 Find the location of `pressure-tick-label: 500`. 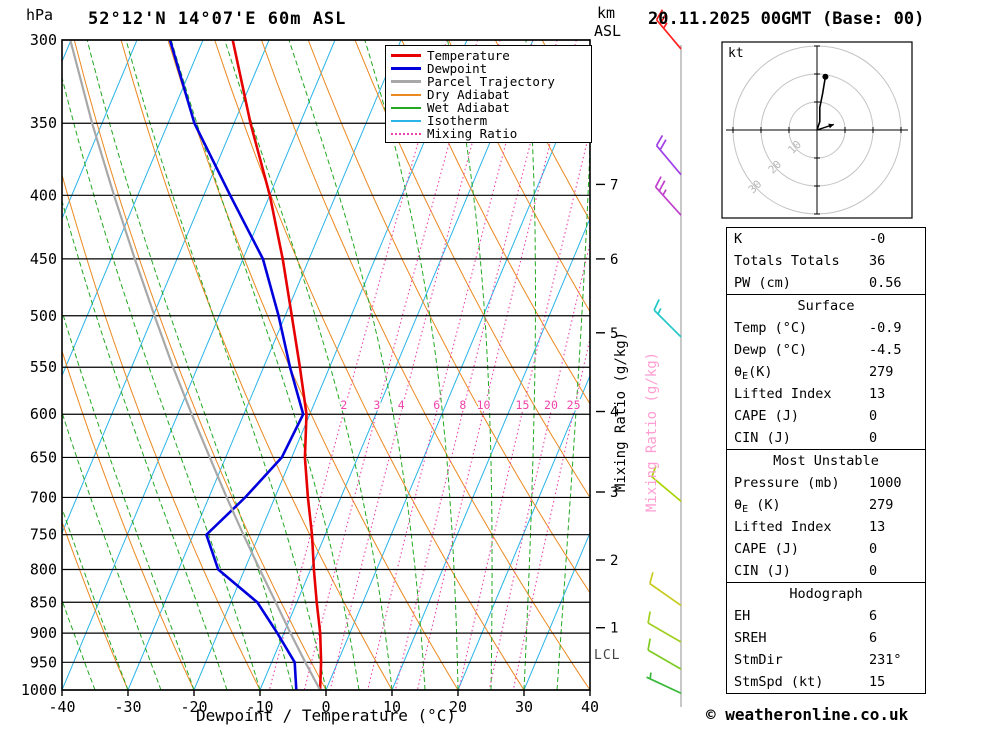

pressure-tick-label: 500 is located at coordinates (43, 316).